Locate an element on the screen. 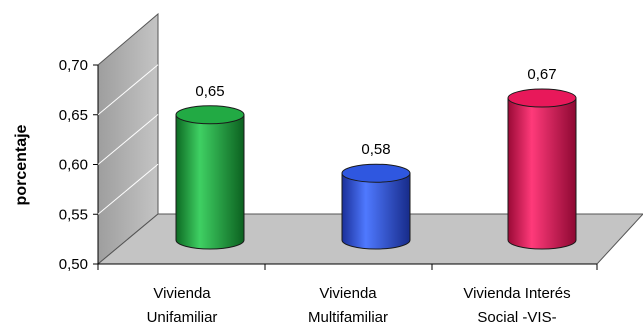  wall-gridlines is located at coordinates (128, 139).